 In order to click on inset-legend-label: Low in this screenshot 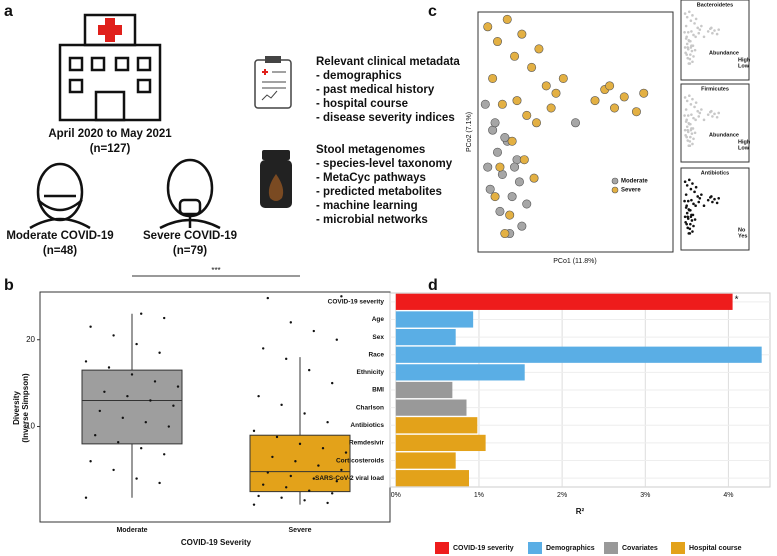, I will do `click(744, 66)`.